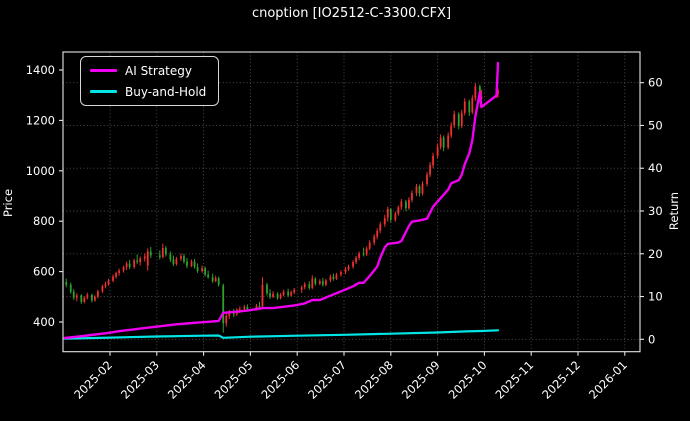  What do you see at coordinates (374, 380) in the screenshot?
I see `x-tick-label: 2025-08` at bounding box center [374, 380].